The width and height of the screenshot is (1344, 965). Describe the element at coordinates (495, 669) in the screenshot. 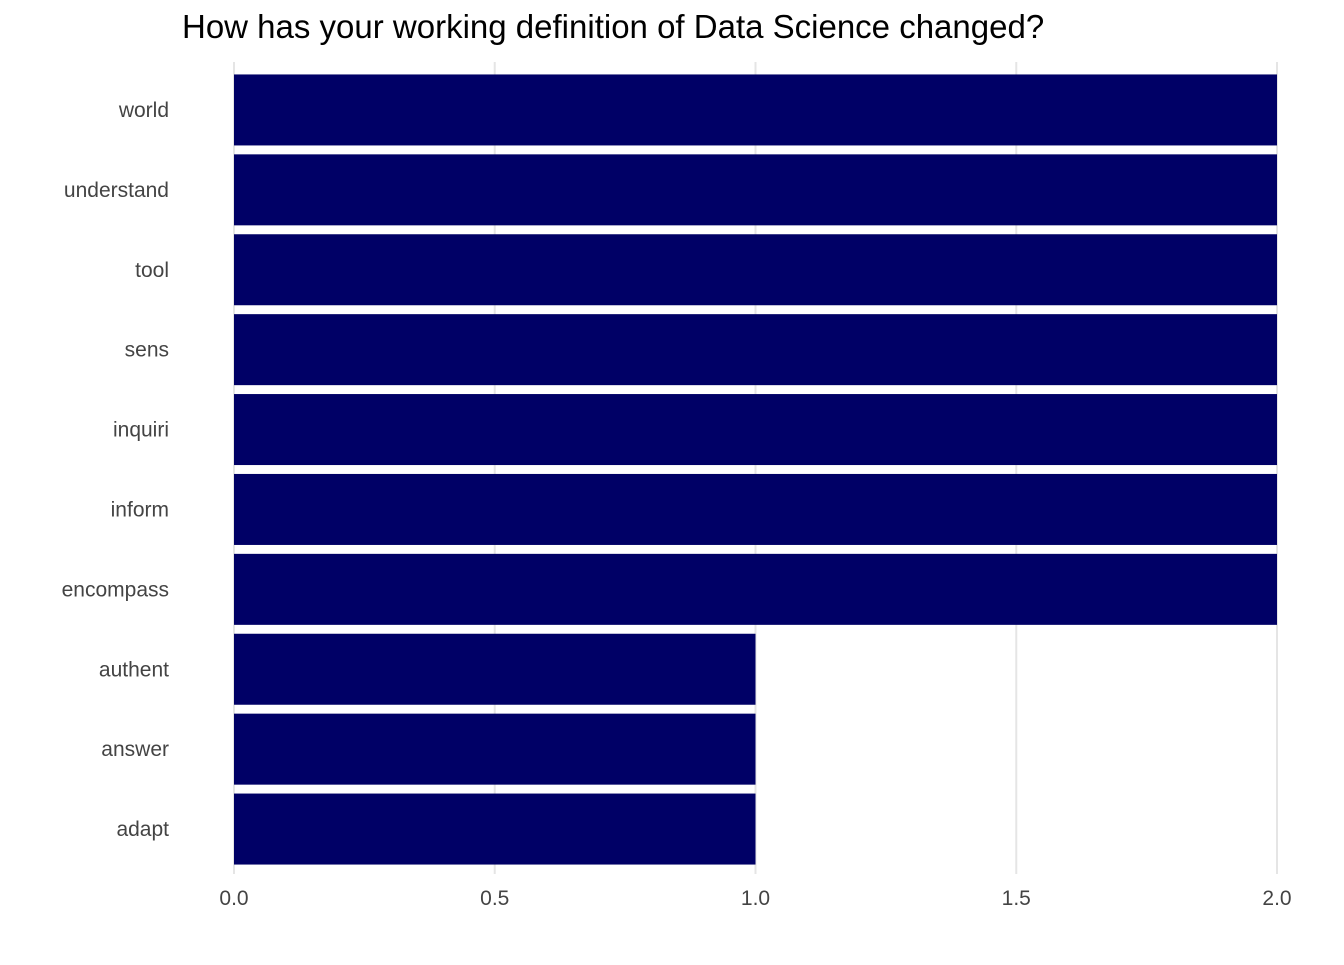

I see `bar-authent` at that location.